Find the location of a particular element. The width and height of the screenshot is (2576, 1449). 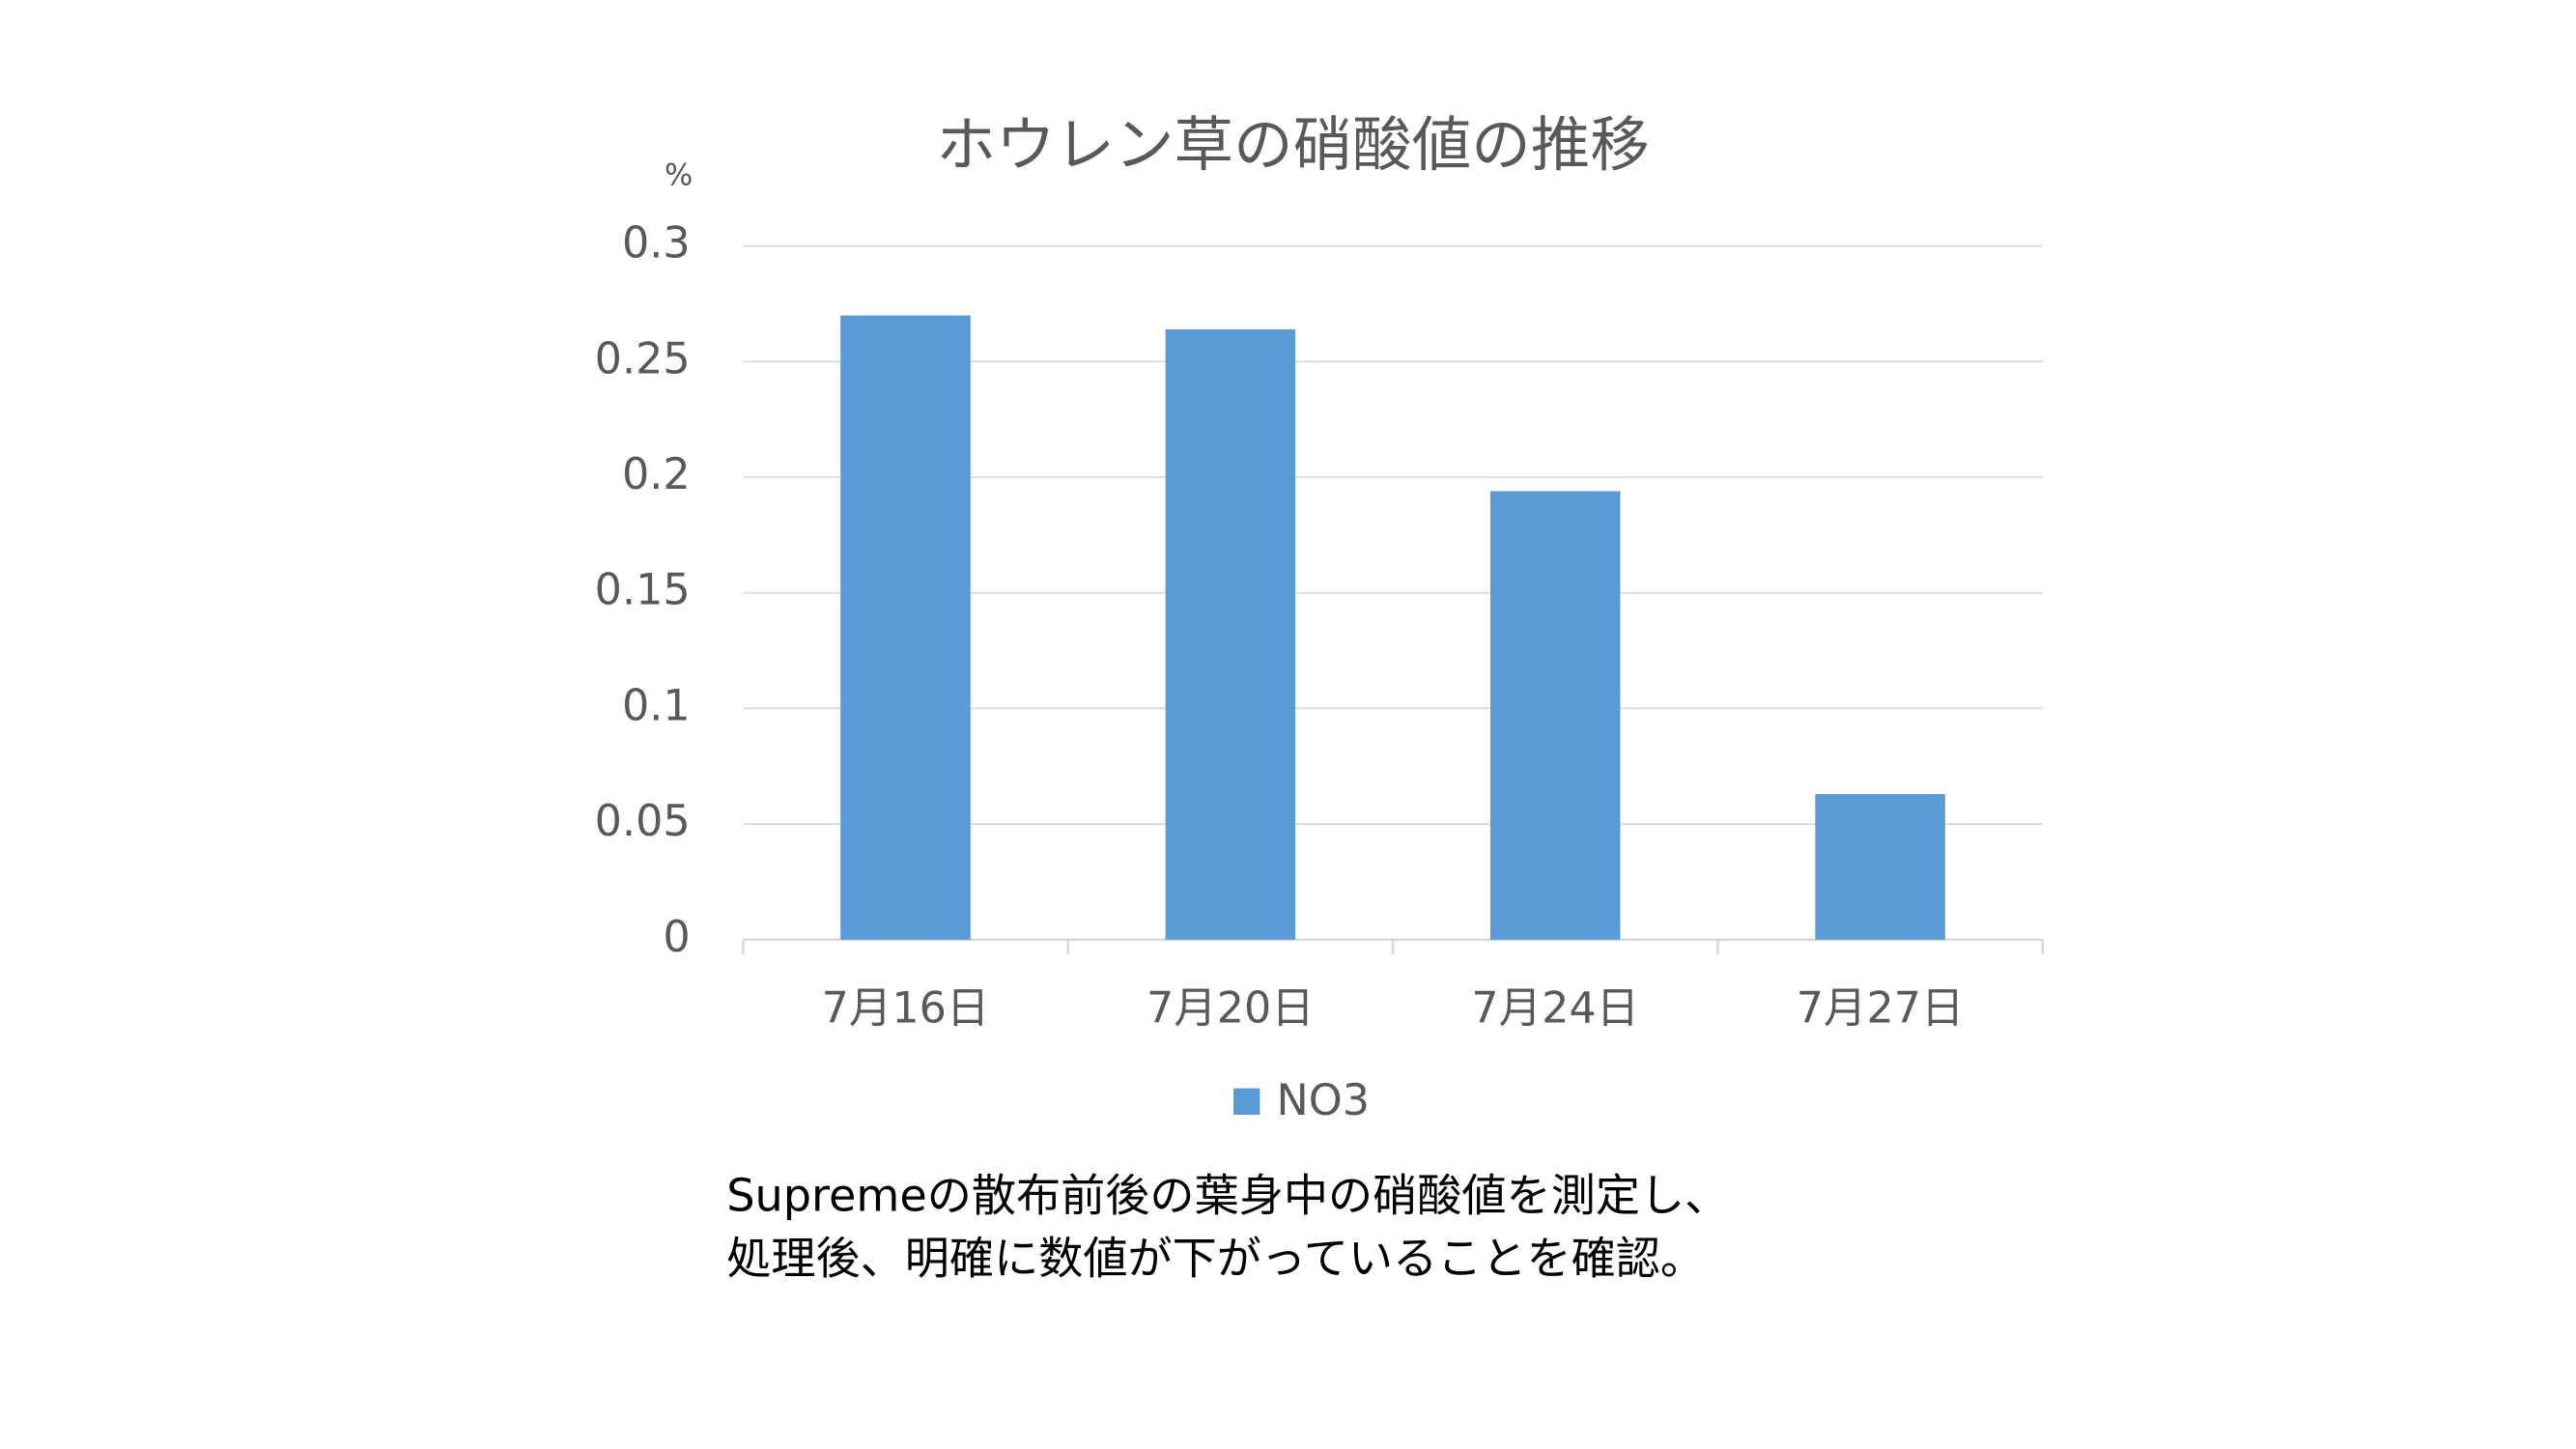

y-tick-label: 0.1 is located at coordinates (656, 705).